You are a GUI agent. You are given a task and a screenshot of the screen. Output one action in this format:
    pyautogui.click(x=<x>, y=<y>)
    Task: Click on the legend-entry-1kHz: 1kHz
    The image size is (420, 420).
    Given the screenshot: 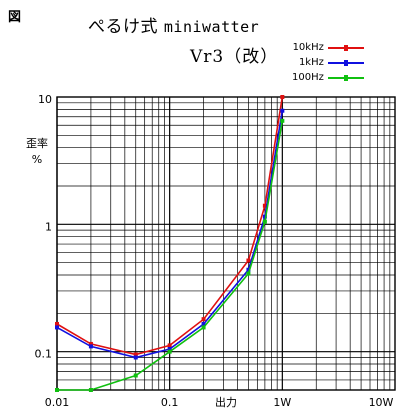 What is the action you would take?
    pyautogui.click(x=328, y=62)
    